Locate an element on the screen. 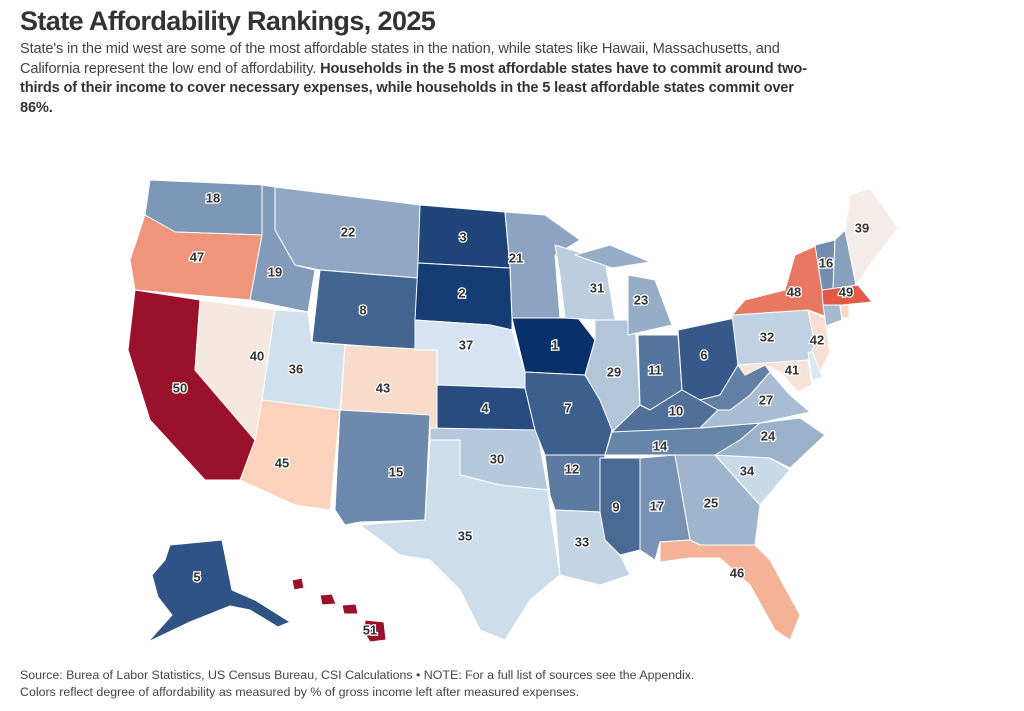 This screenshot has height=711, width=1024. rank-label-va: 27 is located at coordinates (766, 400).